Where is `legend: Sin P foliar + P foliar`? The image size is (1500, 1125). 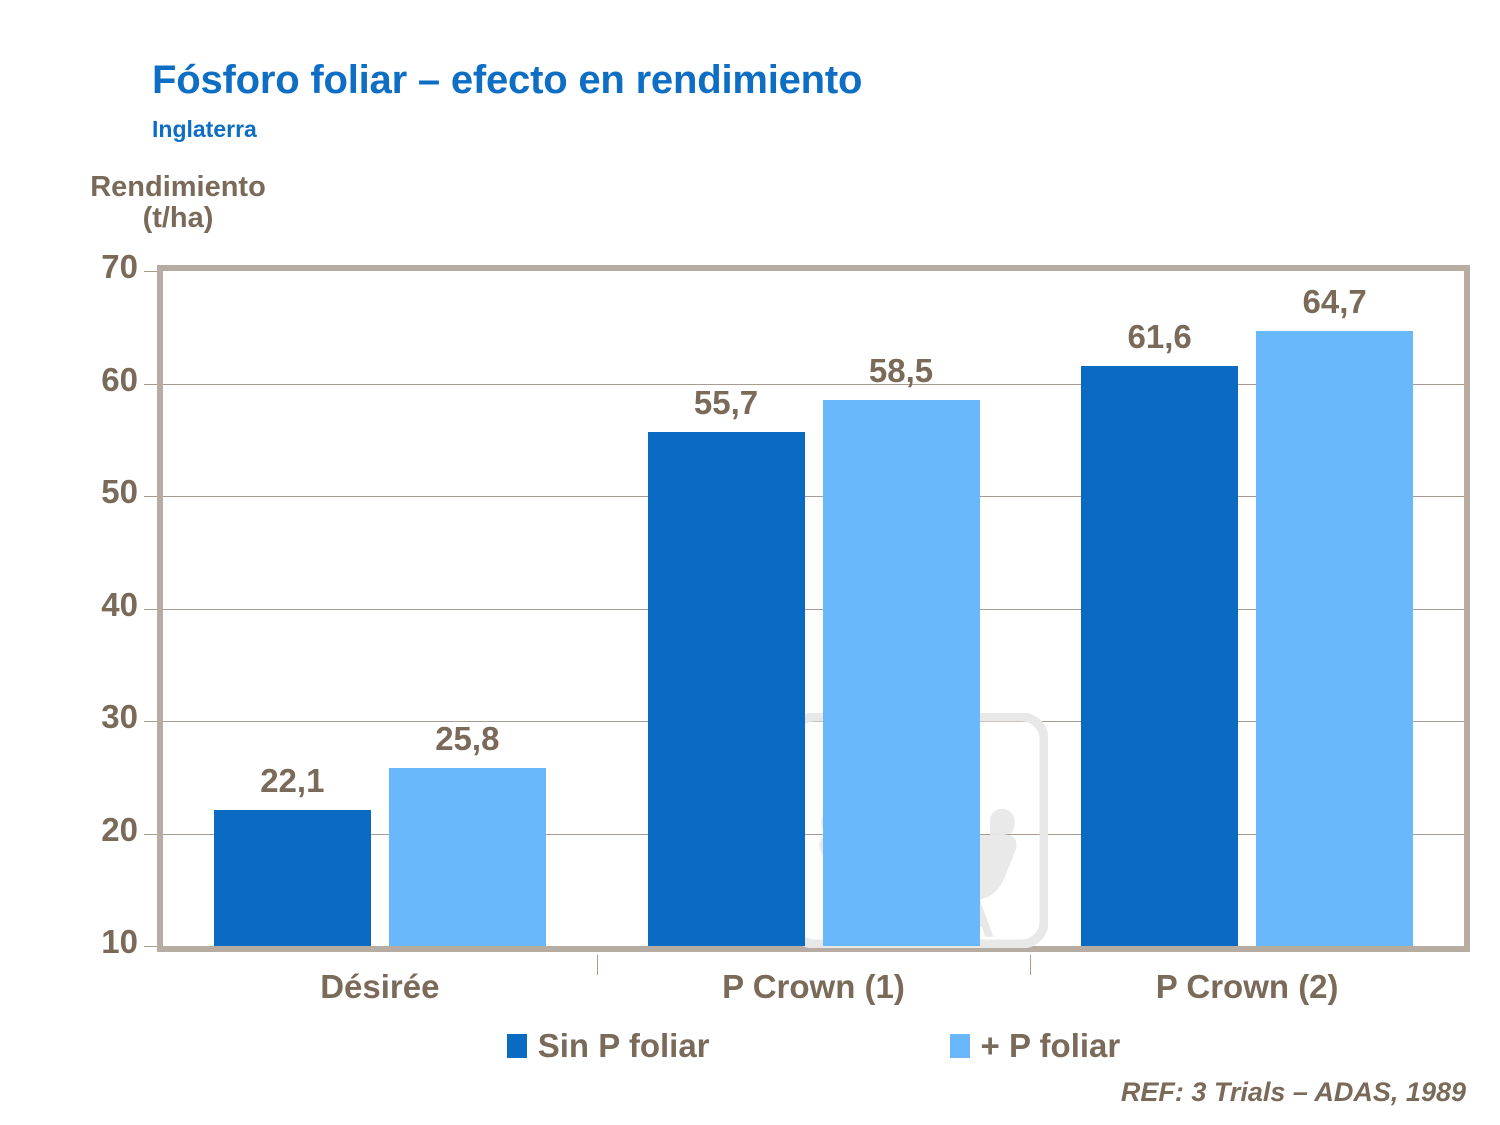
legend: Sin P foliar + P foliar is located at coordinates (813, 1046).